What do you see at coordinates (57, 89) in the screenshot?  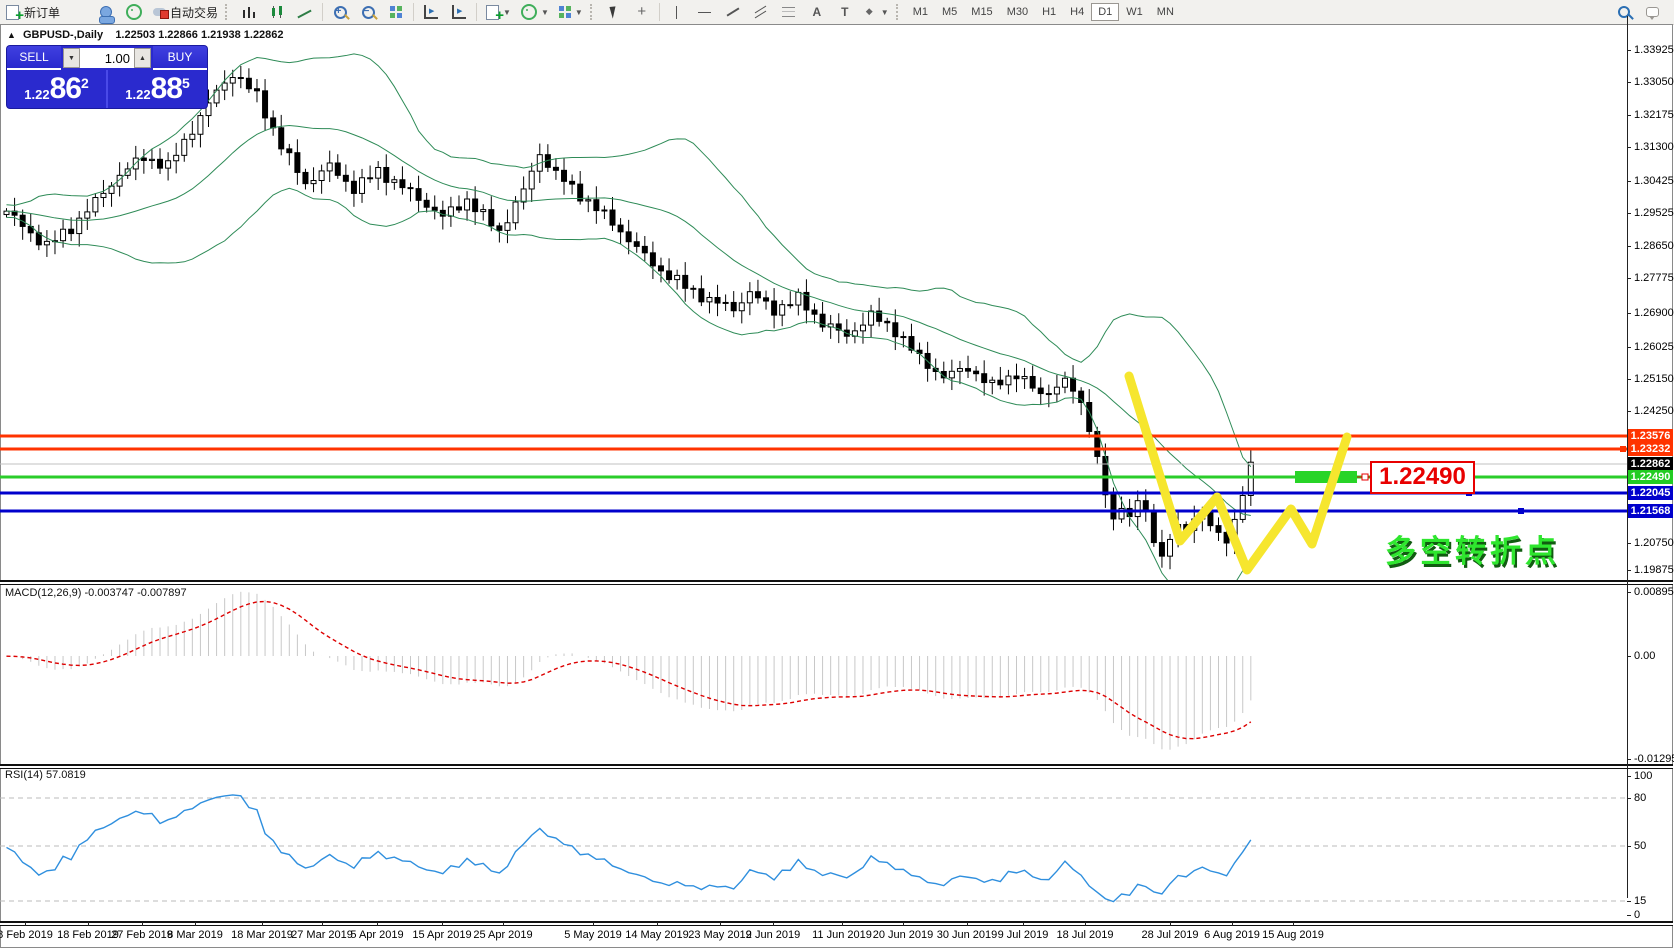 I see `sell-price: 1.22 86 2` at bounding box center [57, 89].